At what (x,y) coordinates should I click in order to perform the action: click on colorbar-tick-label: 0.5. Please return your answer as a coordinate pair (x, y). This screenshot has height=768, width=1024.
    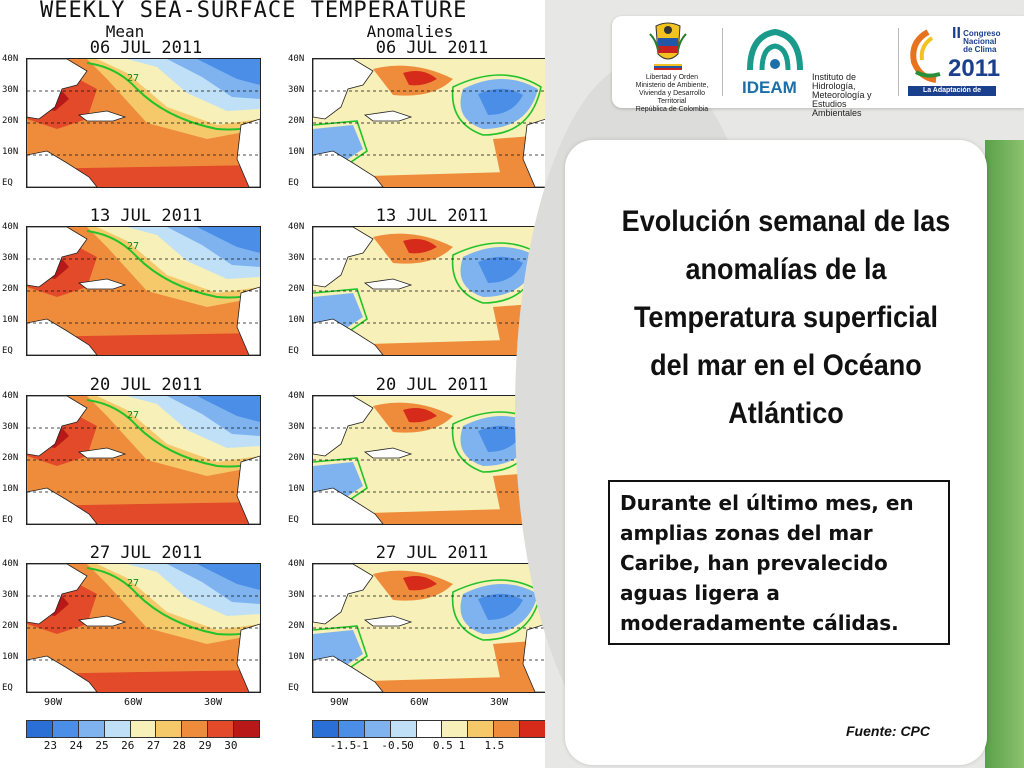
    Looking at the image, I should click on (442, 745).